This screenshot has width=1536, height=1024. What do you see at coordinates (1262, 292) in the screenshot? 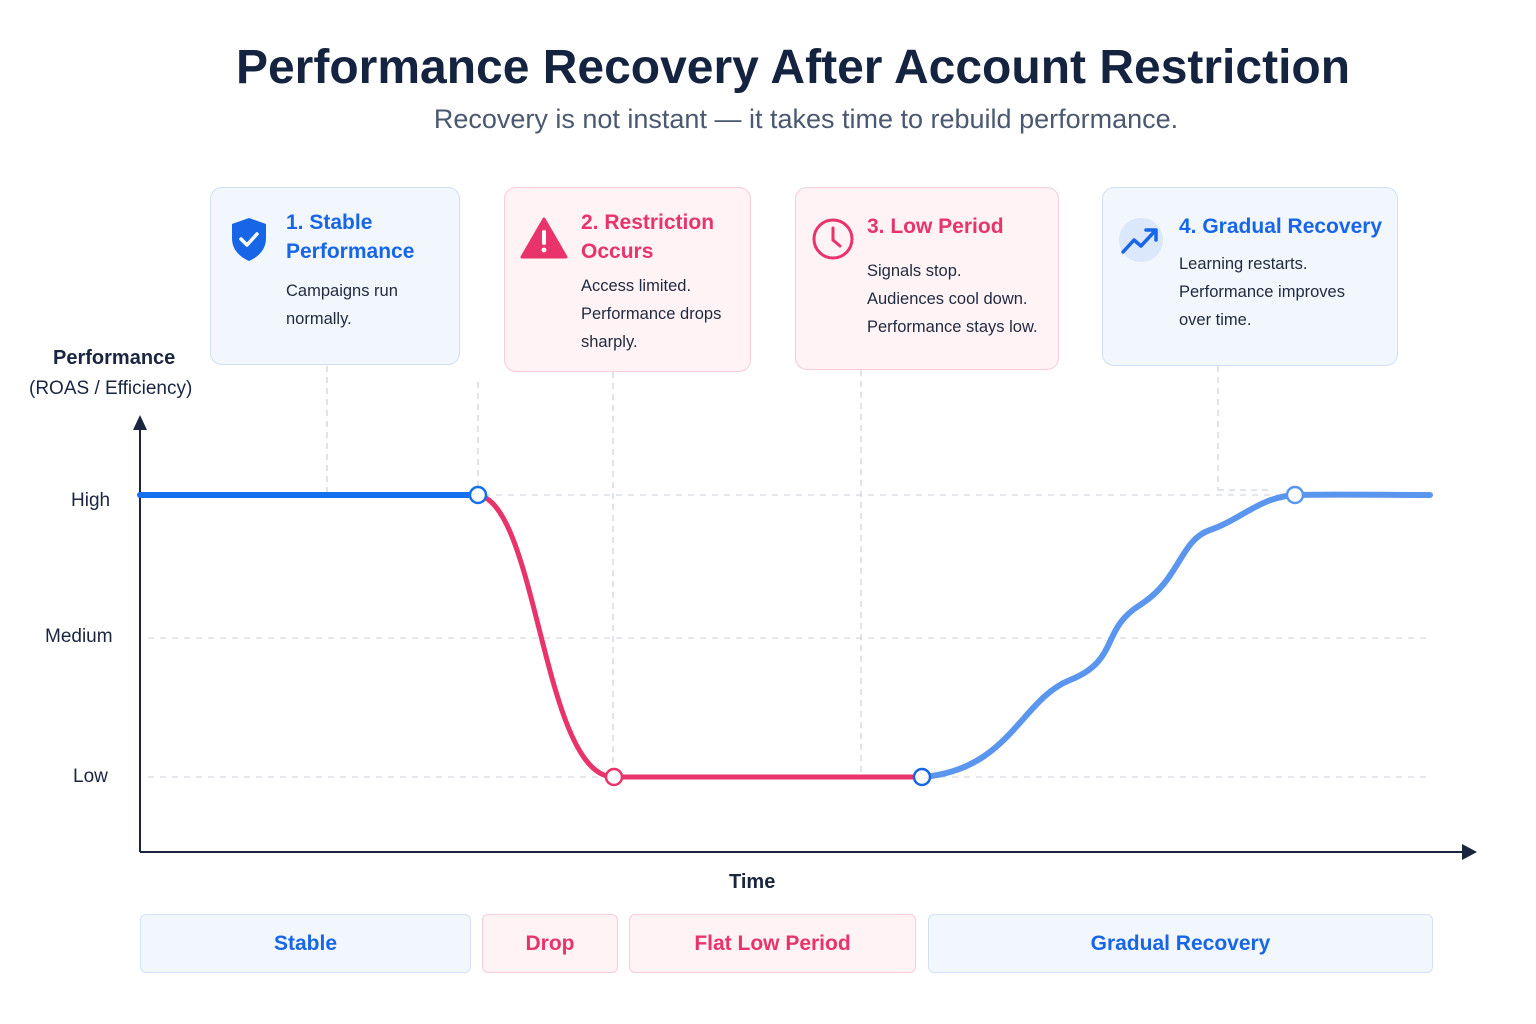
I see `card-text: Performance improves` at bounding box center [1262, 292].